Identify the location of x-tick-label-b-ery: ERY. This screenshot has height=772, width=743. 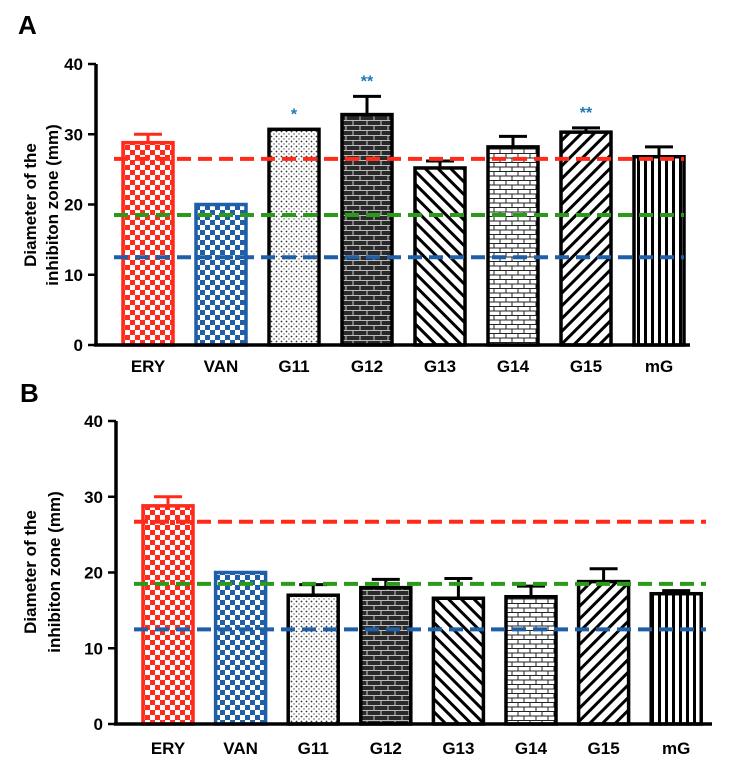
(168, 748).